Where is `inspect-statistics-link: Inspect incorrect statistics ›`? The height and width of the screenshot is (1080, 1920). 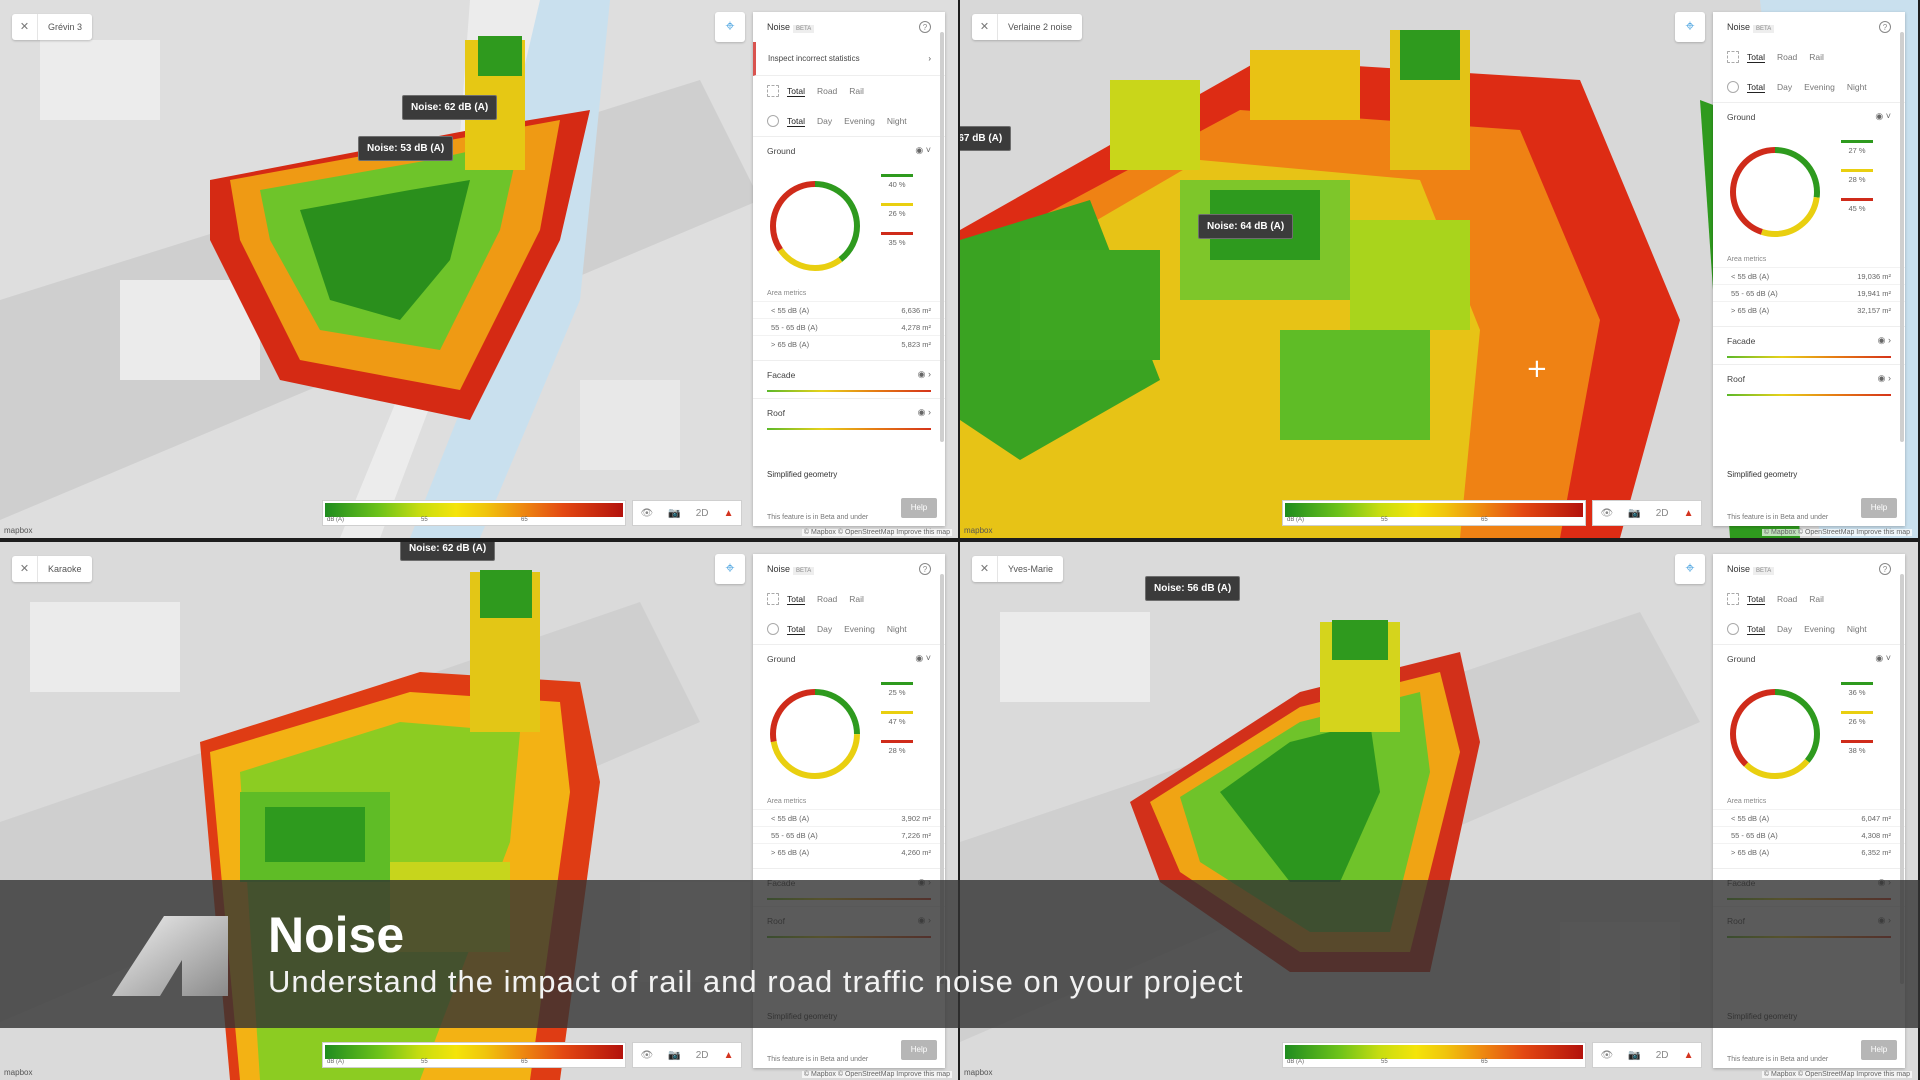 inspect-statistics-link: Inspect incorrect statistics › is located at coordinates (849, 59).